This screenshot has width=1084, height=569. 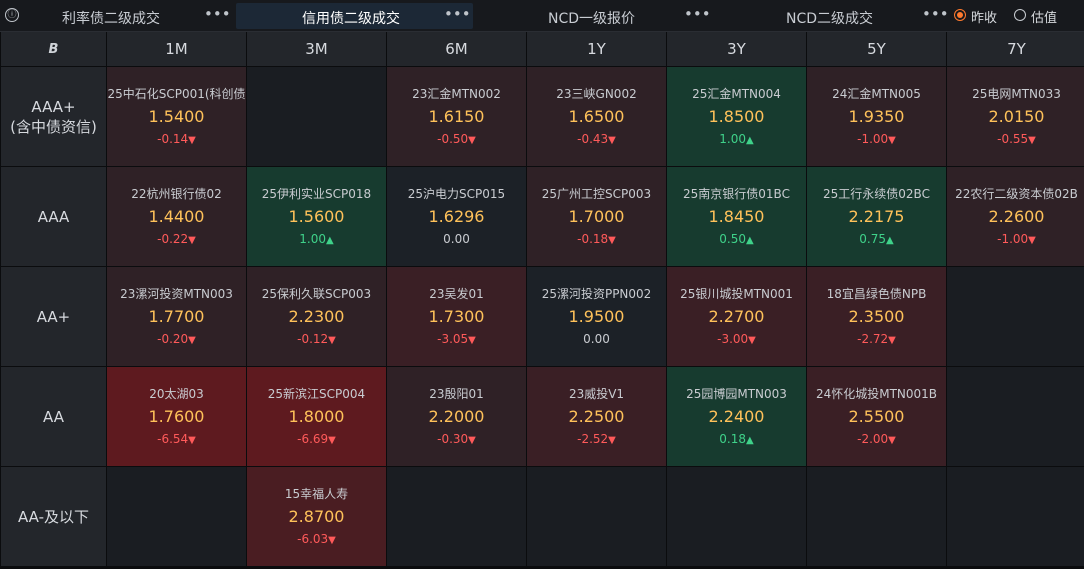 What do you see at coordinates (453, 439) in the screenshot?
I see `bond-change-value: -0.30` at bounding box center [453, 439].